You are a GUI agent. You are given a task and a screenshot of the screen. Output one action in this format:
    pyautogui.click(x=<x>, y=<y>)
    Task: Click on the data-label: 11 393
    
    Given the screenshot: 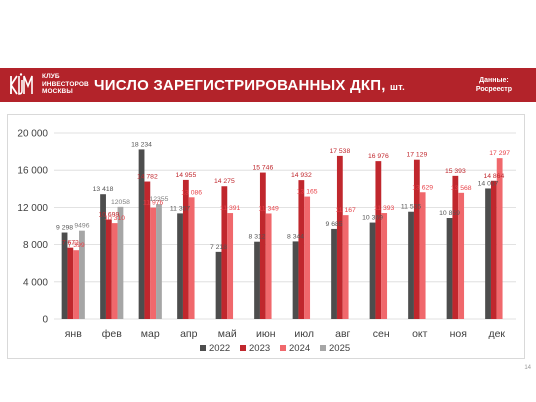 What is the action you would take?
    pyautogui.click(x=384, y=208)
    